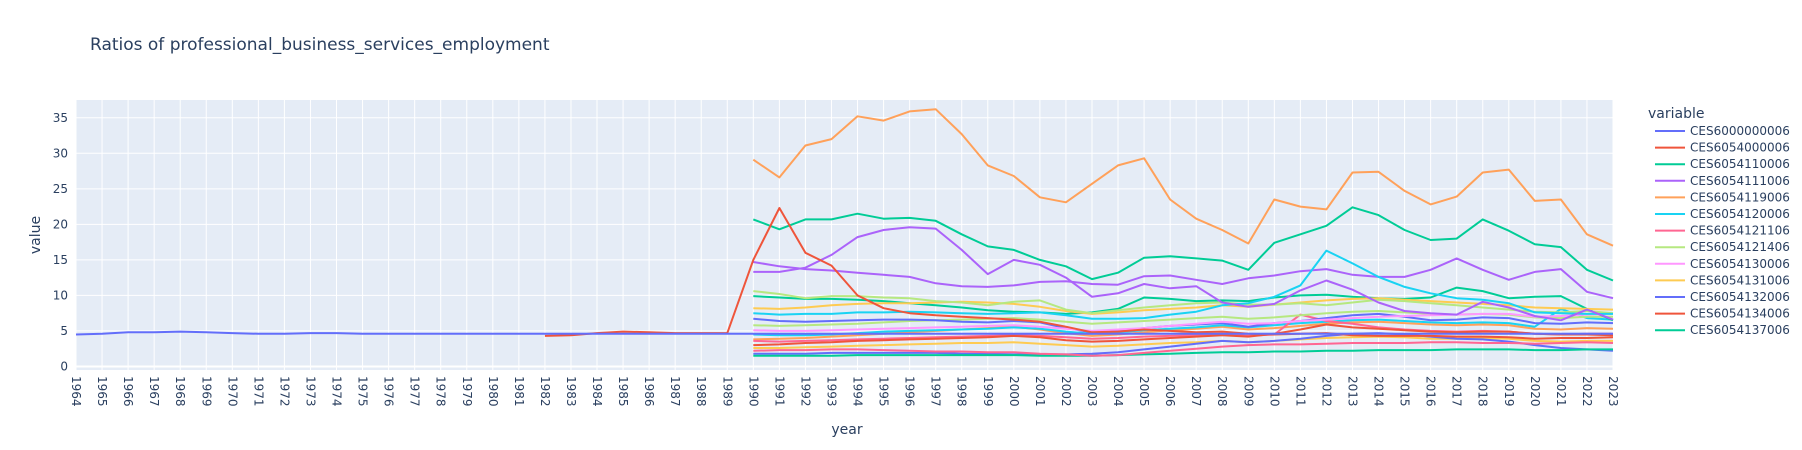 Image resolution: width=1802 pixels, height=450 pixels. I want to click on y-tick-label: 30, so click(60, 153).